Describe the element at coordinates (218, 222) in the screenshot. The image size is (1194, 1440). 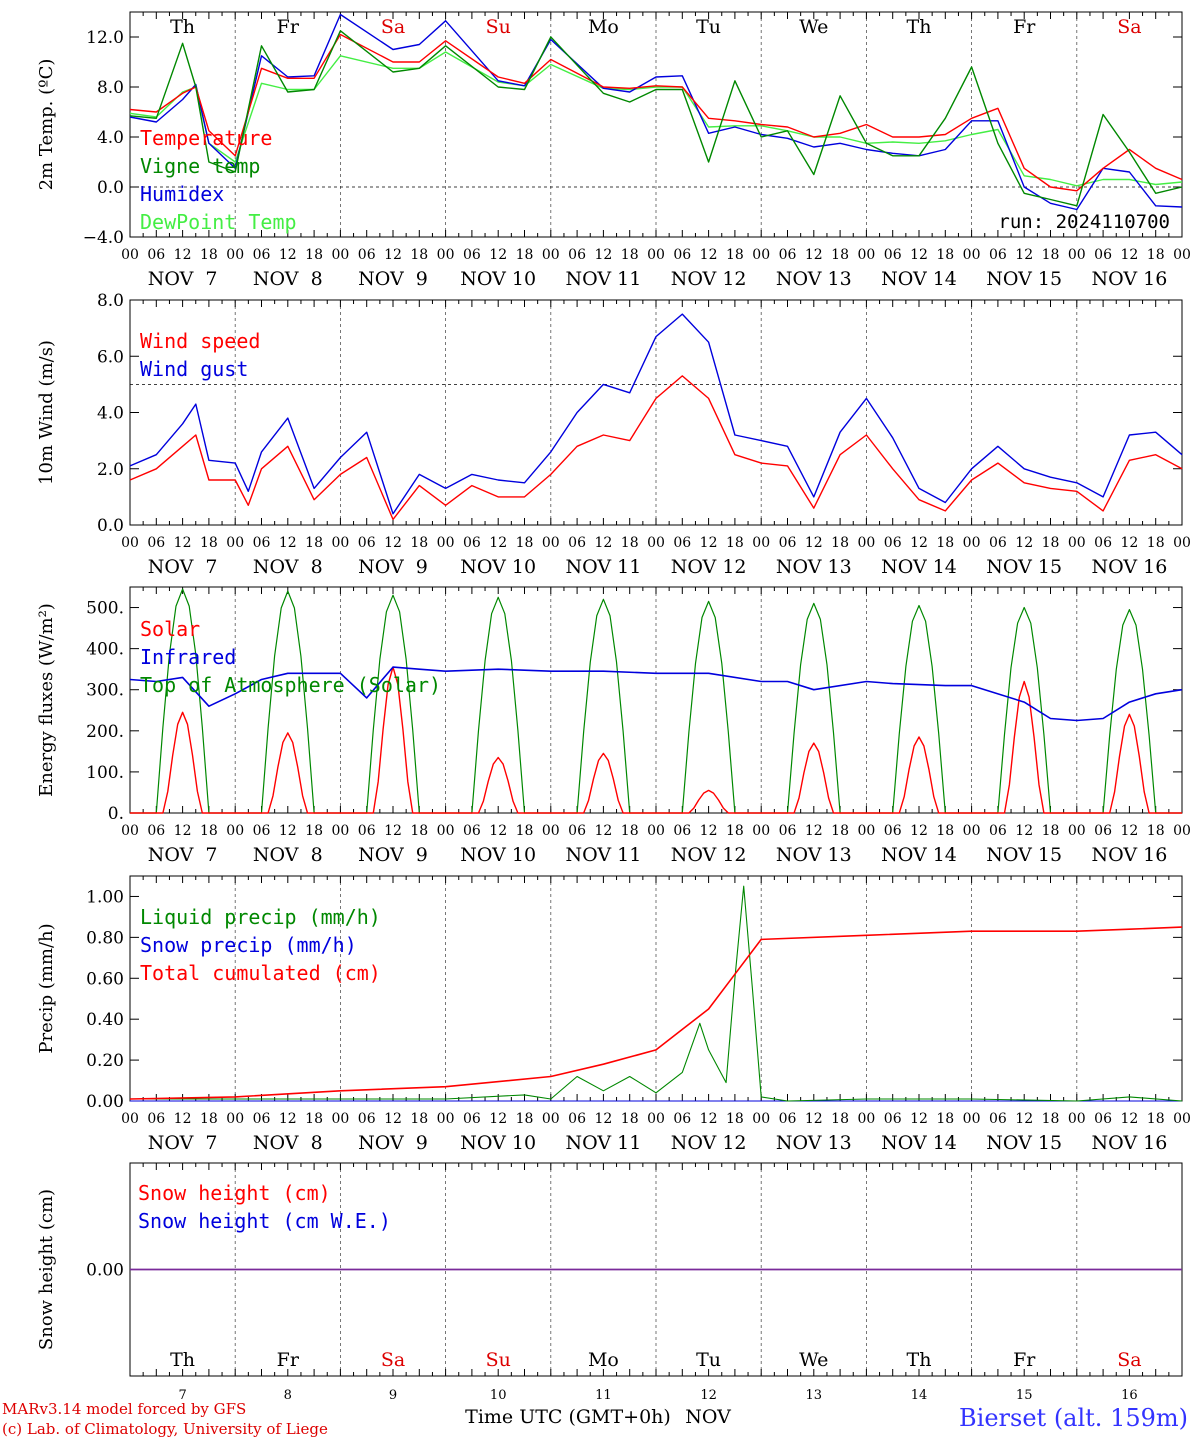
I see `legend-entry: DewPoint Temp` at that location.